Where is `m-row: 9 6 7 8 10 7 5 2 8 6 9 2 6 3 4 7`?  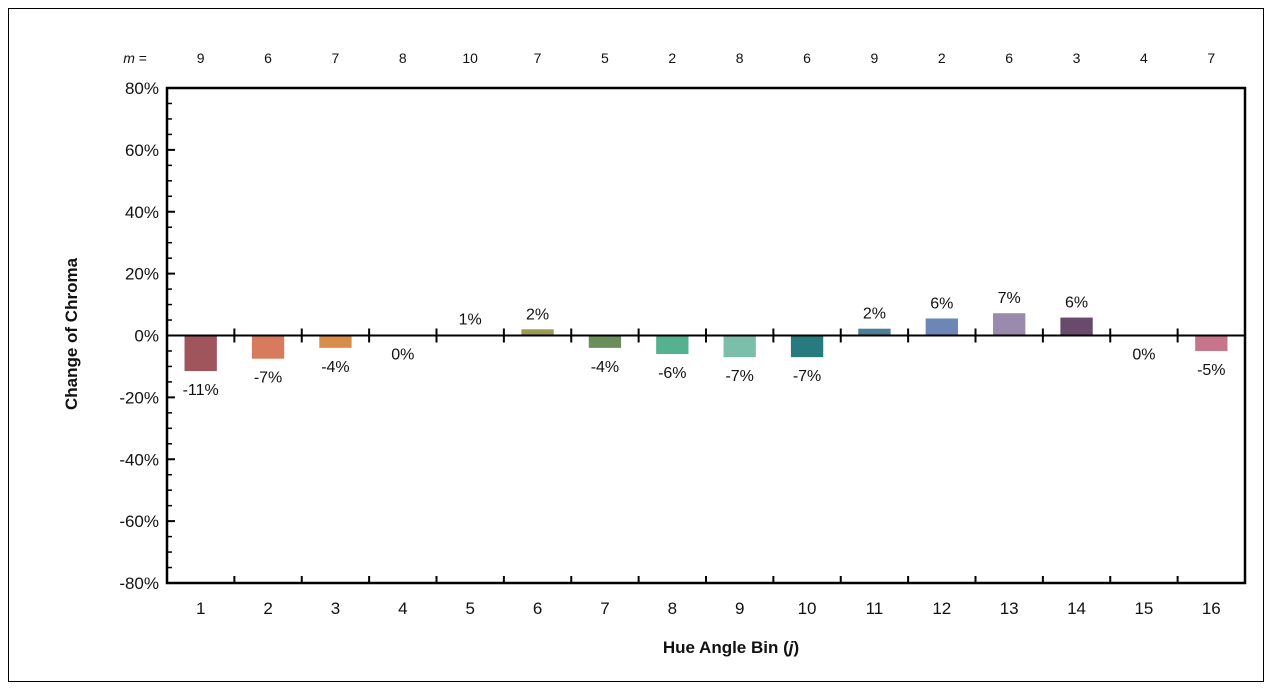
m-row: 9 6 7 8 10 7 5 2 8 6 9 2 6 3 4 7 is located at coordinates (706, 58).